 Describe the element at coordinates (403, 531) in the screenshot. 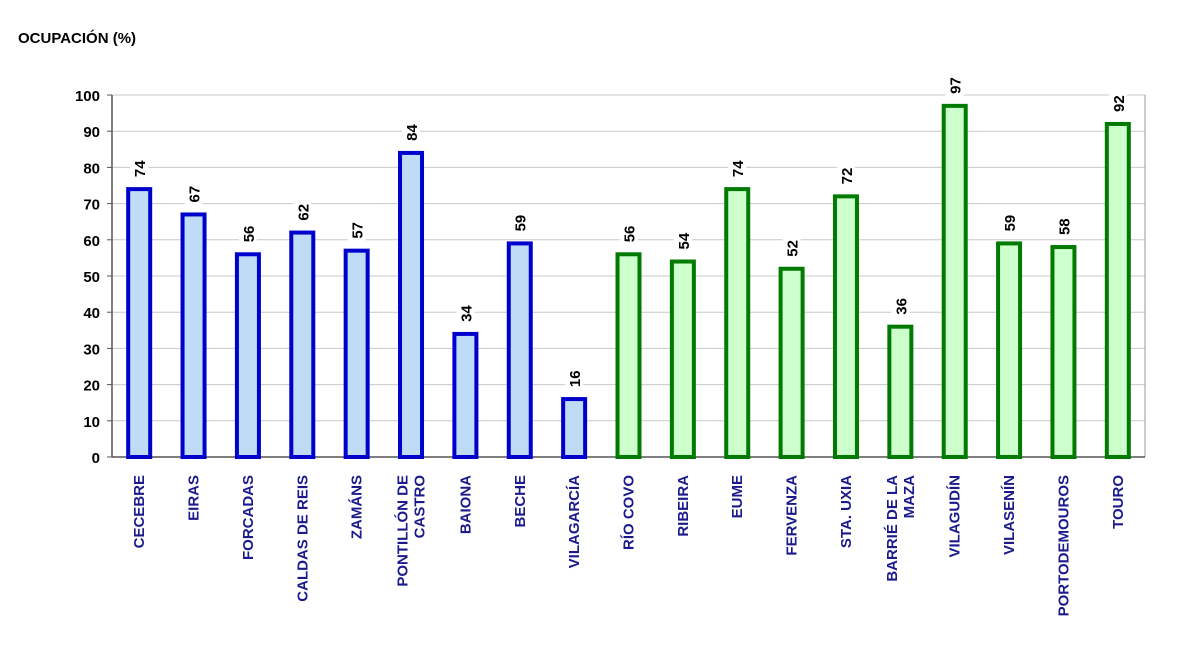

I see `x-tick-label-line: PONTILLÓN DE` at that location.